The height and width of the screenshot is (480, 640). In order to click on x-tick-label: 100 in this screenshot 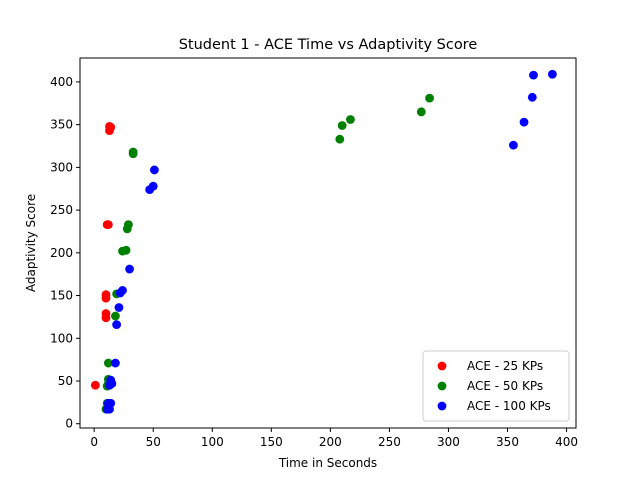, I will do `click(212, 442)`.